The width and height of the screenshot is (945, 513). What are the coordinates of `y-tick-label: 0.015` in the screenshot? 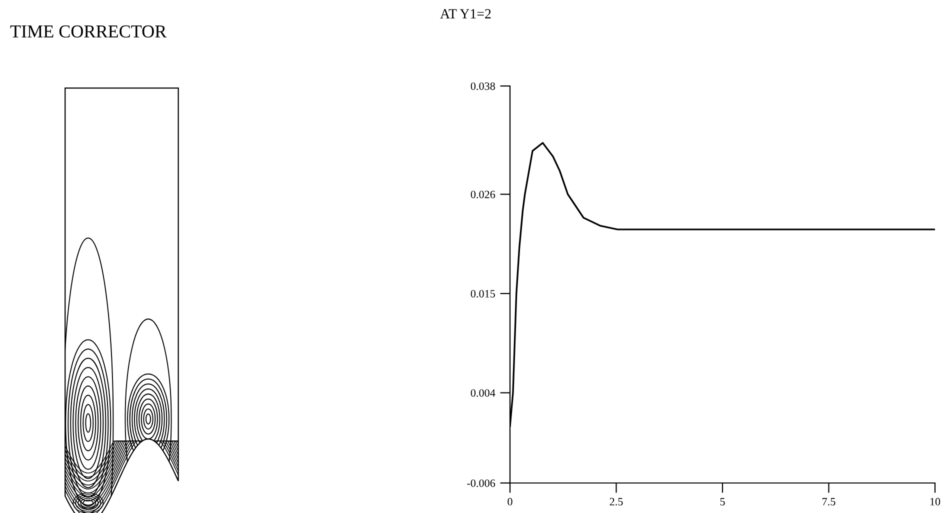 It's located at (482, 294).